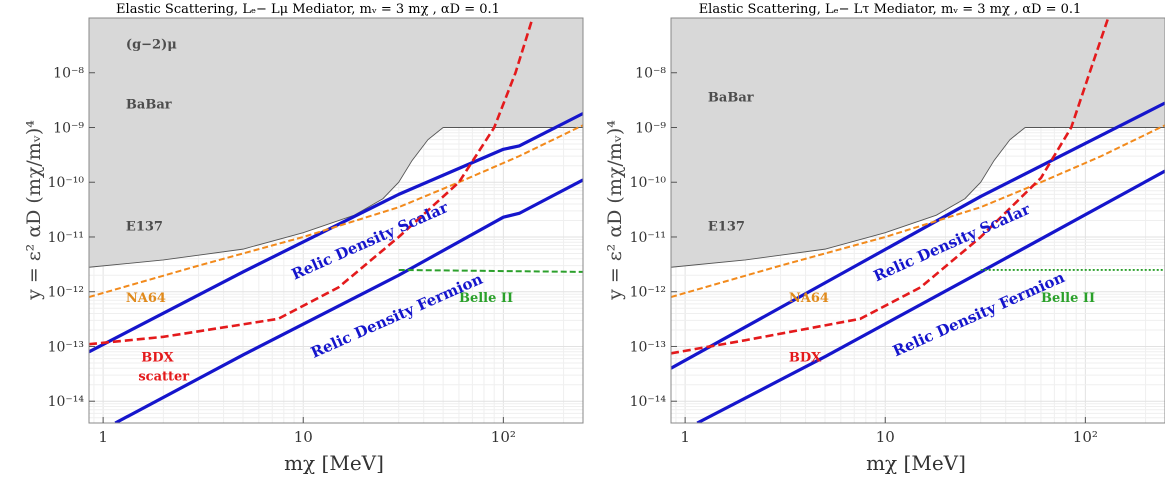 This screenshot has width=1165, height=479. Describe the element at coordinates (490, 270) in the screenshot. I see `series-line-belle-ii` at that location.